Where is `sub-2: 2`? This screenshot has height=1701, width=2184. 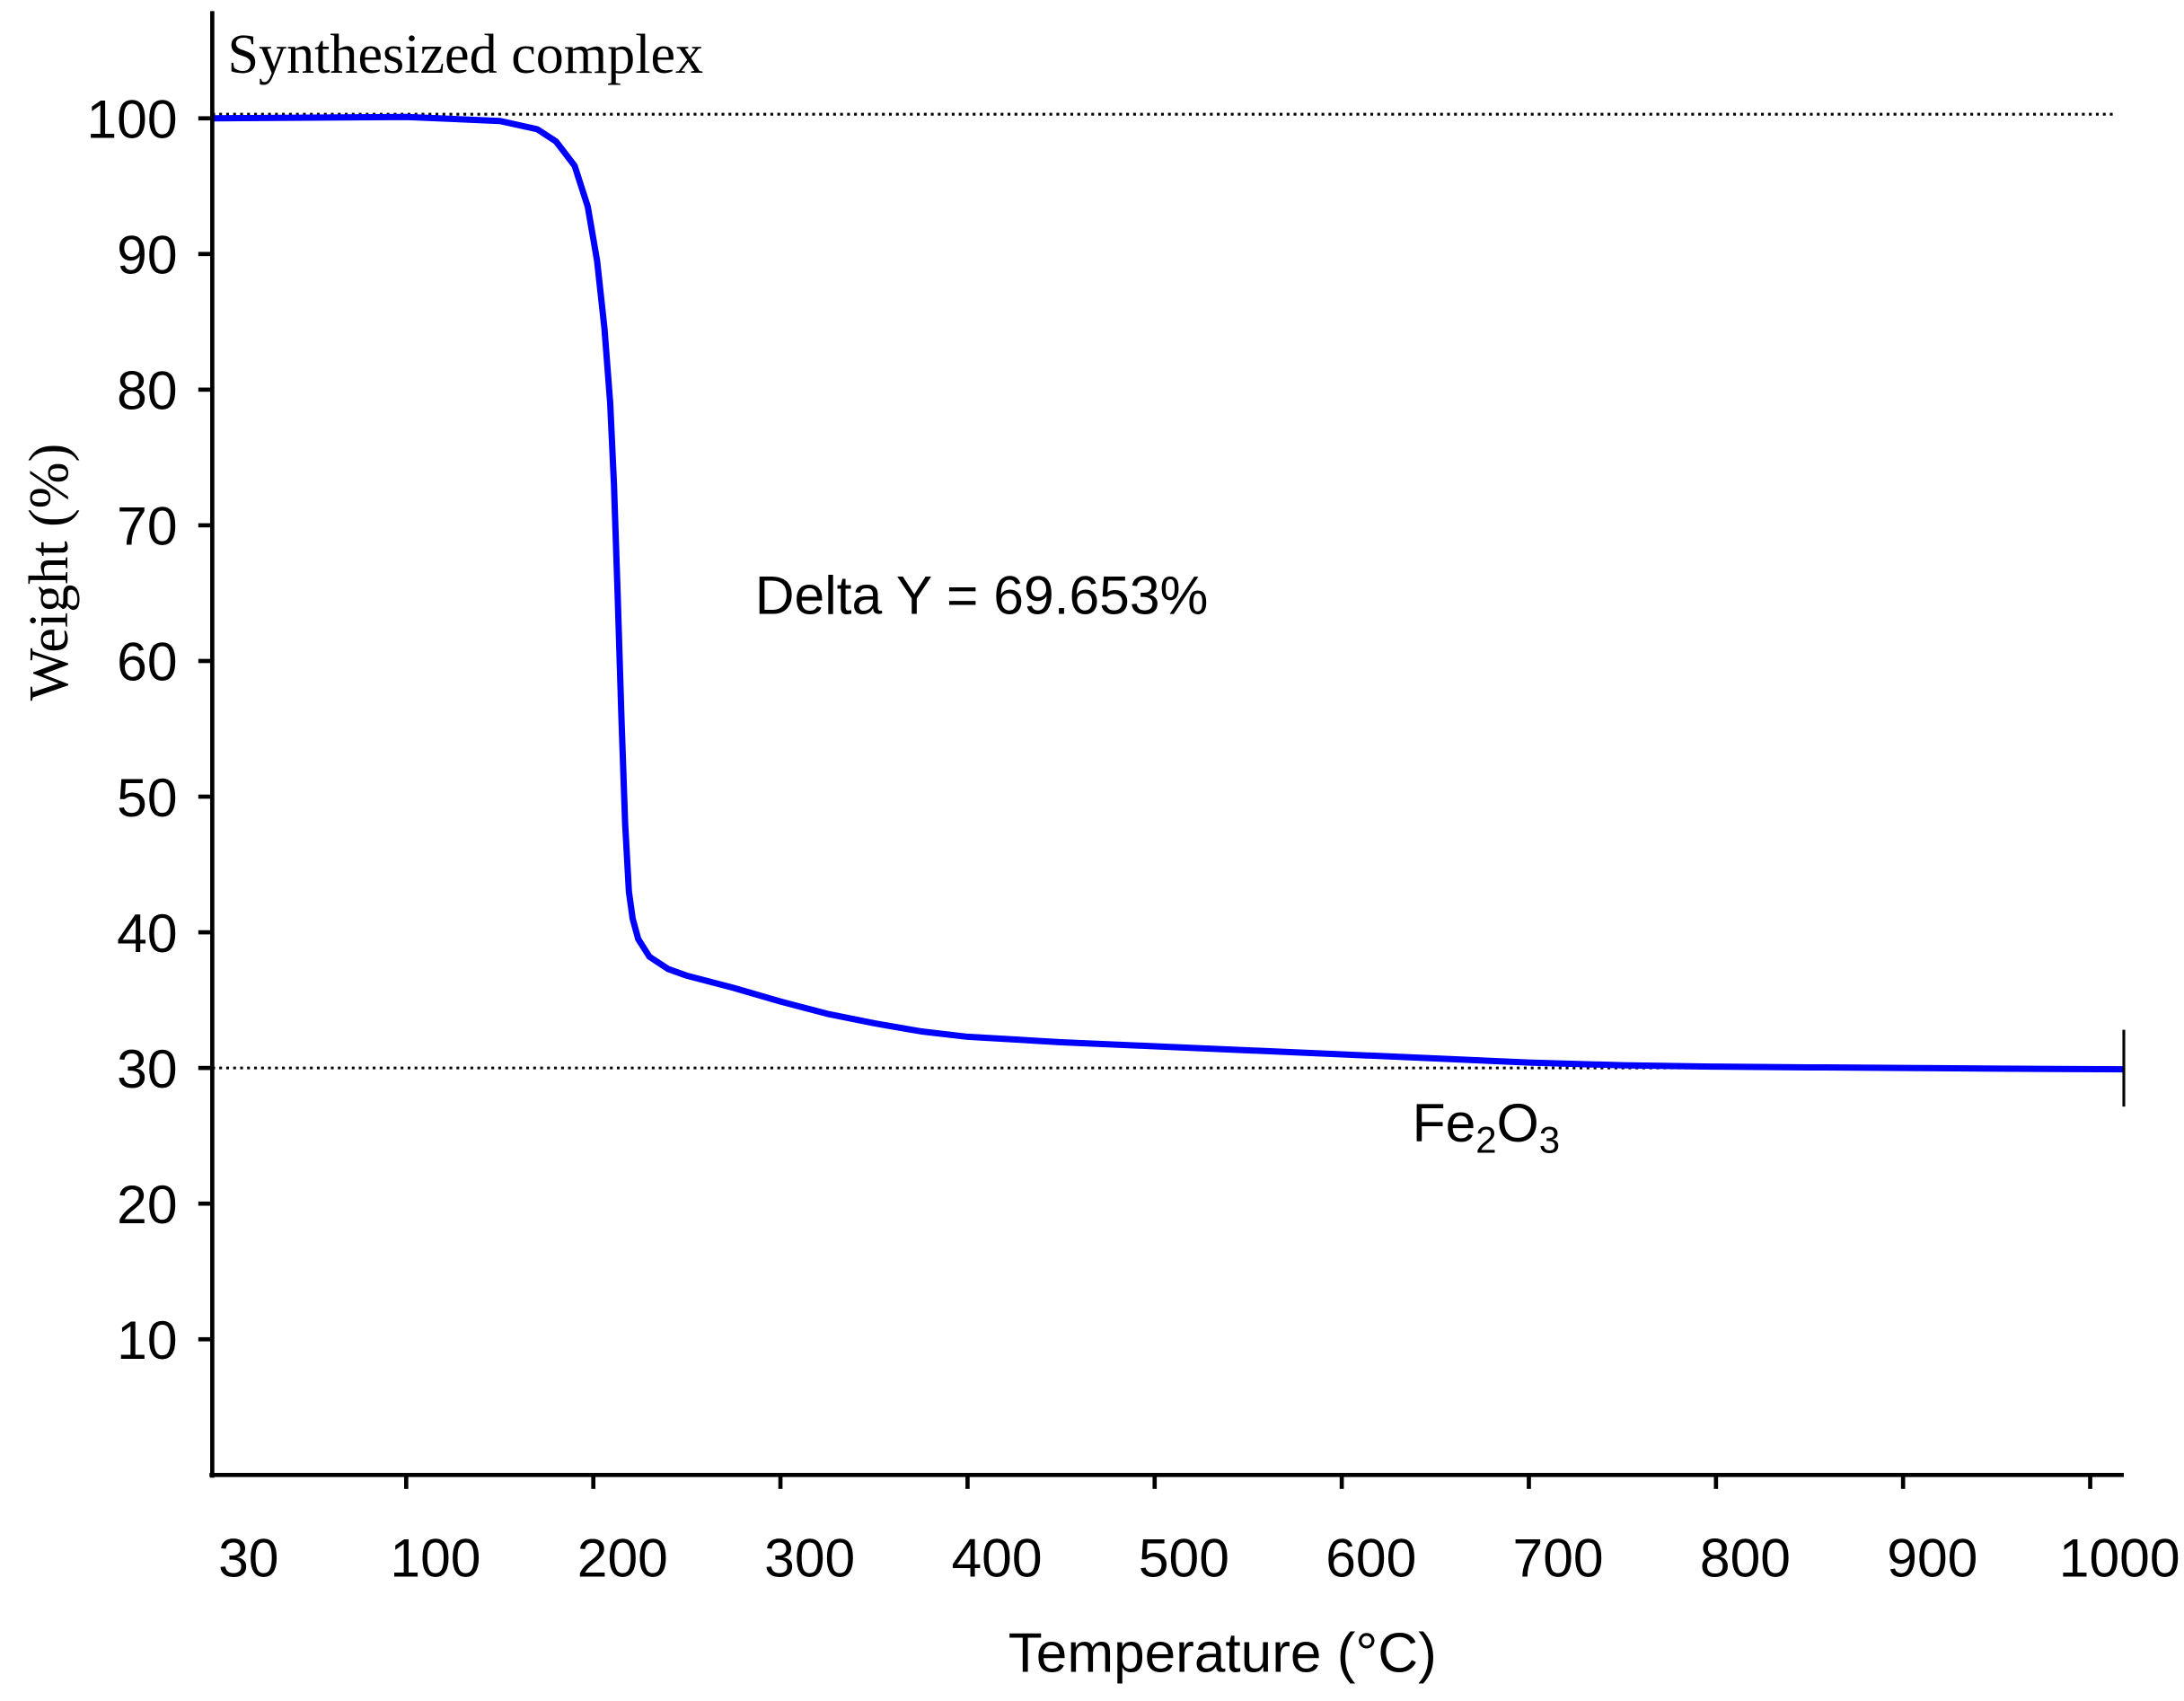 sub-2: 2 is located at coordinates (1485, 1139).